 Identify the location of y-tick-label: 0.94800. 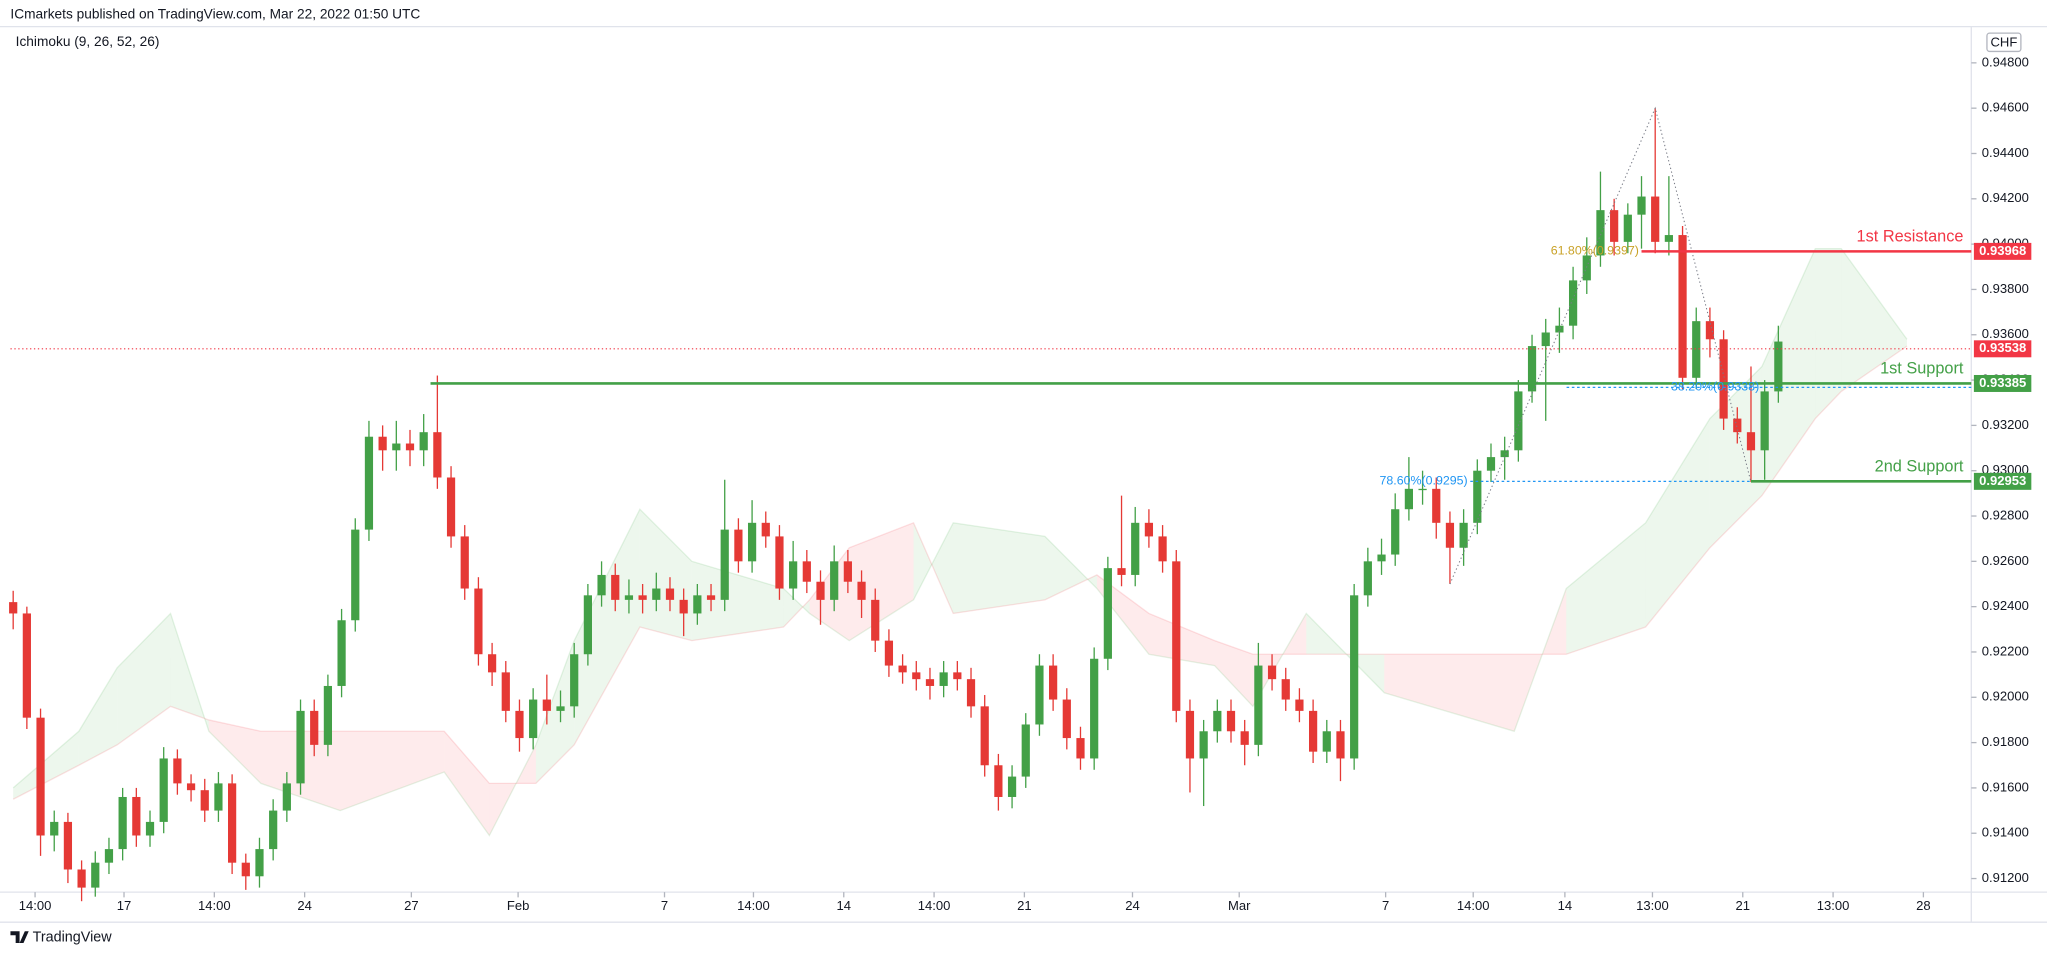
(2005, 61).